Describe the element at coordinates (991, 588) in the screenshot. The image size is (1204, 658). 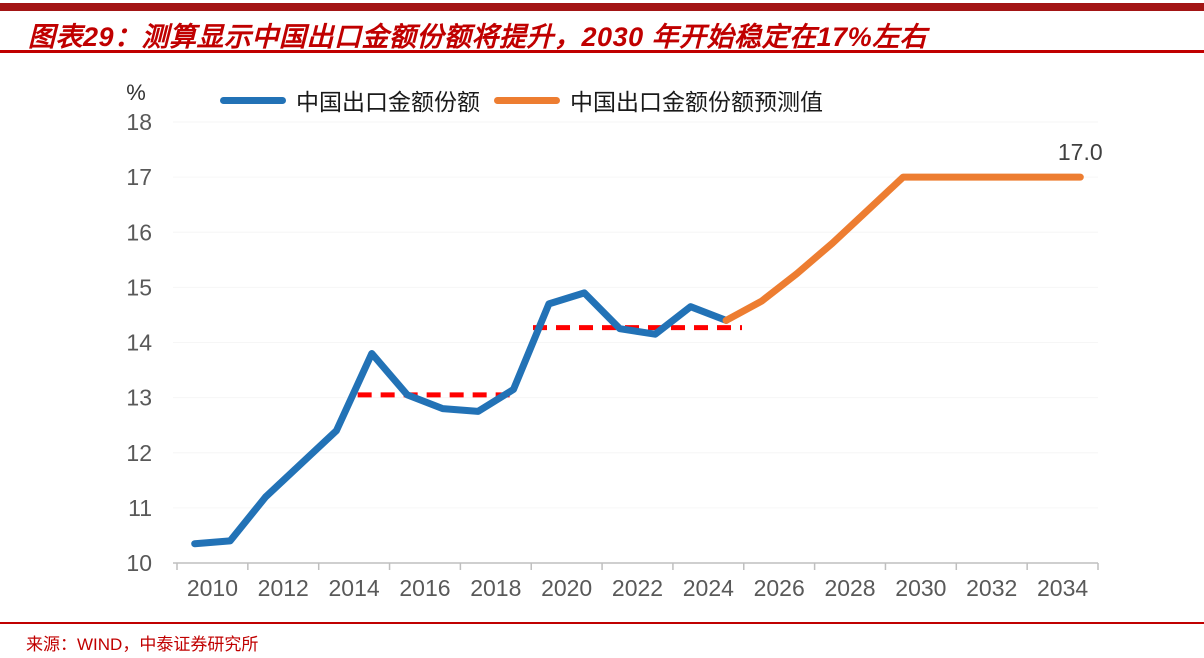
I see `x-tick-label: 2032` at that location.